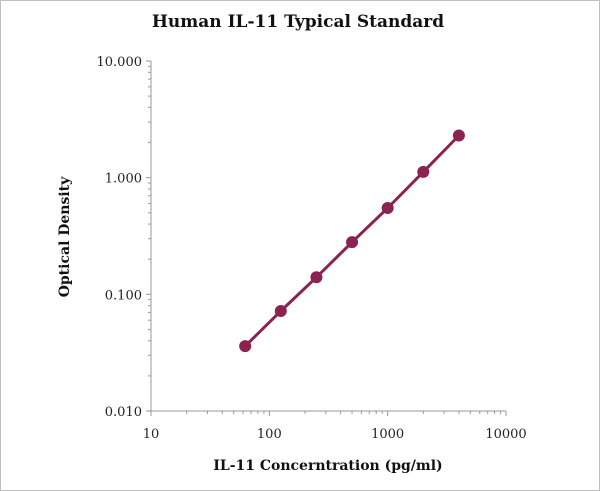 Image resolution: width=600 pixels, height=491 pixels. I want to click on chart-title: Human IL-11 Typical Standard, so click(298, 22).